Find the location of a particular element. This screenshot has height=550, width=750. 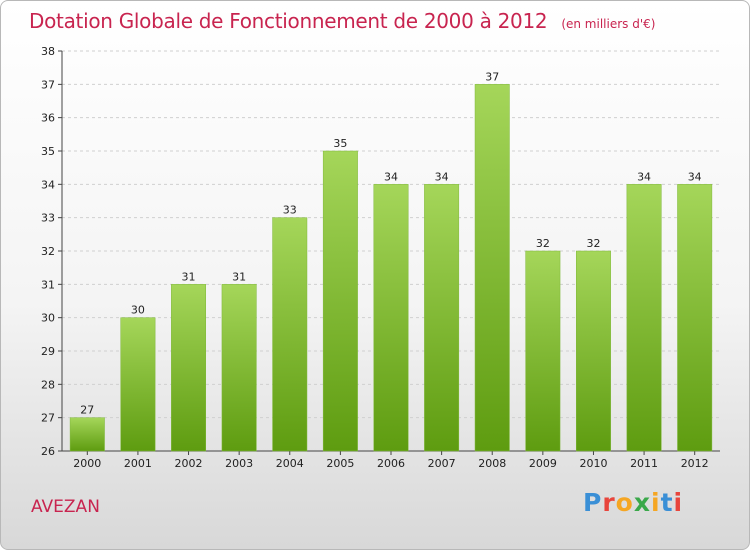

x-tick-label: 2008 is located at coordinates (492, 463).